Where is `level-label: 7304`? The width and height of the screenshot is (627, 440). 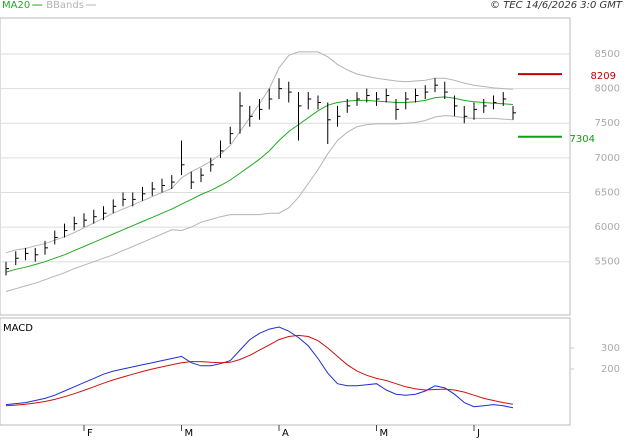 level-label: 7304 is located at coordinates (582, 139).